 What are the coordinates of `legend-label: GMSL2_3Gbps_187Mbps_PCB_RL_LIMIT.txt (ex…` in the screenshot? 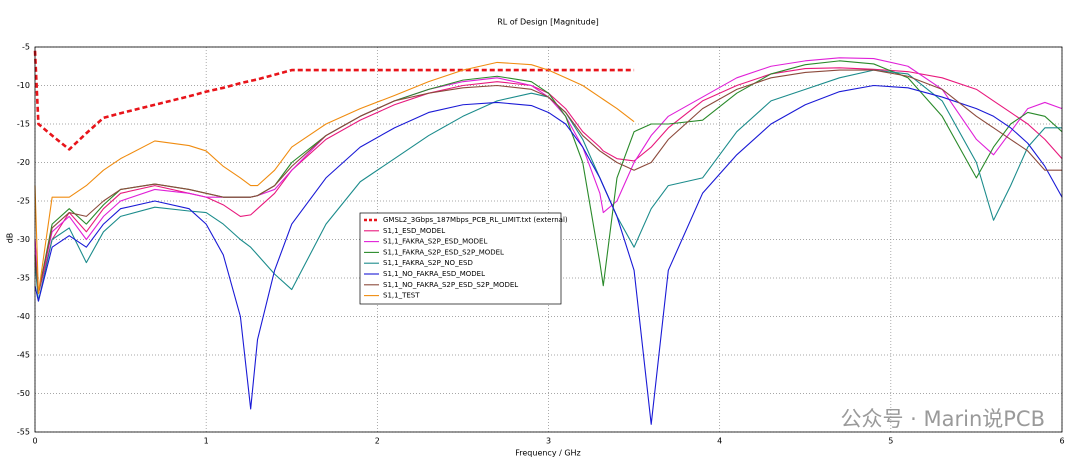 It's located at (475, 220).